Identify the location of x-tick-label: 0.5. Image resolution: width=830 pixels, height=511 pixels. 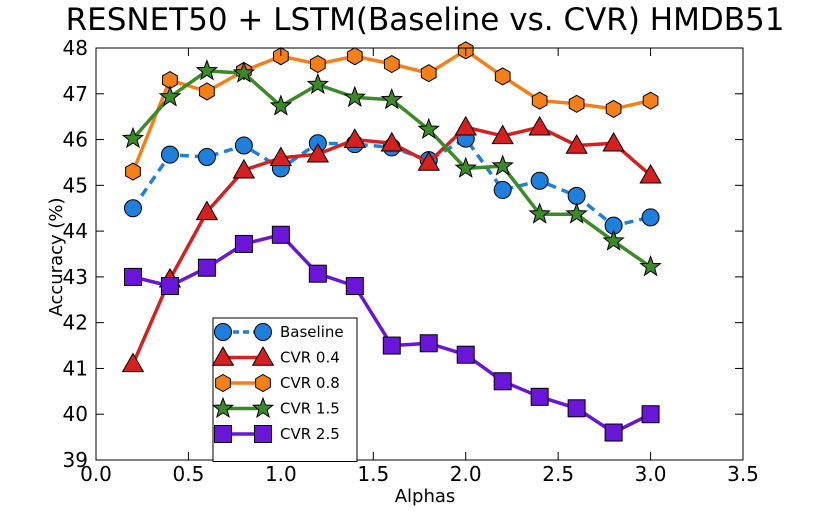
(189, 474).